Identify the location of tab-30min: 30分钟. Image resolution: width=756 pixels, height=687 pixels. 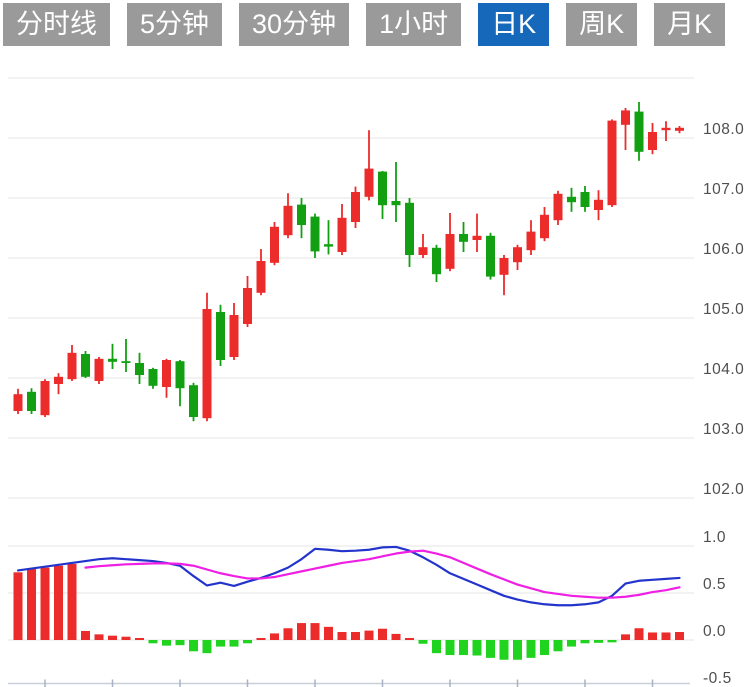
(294, 24).